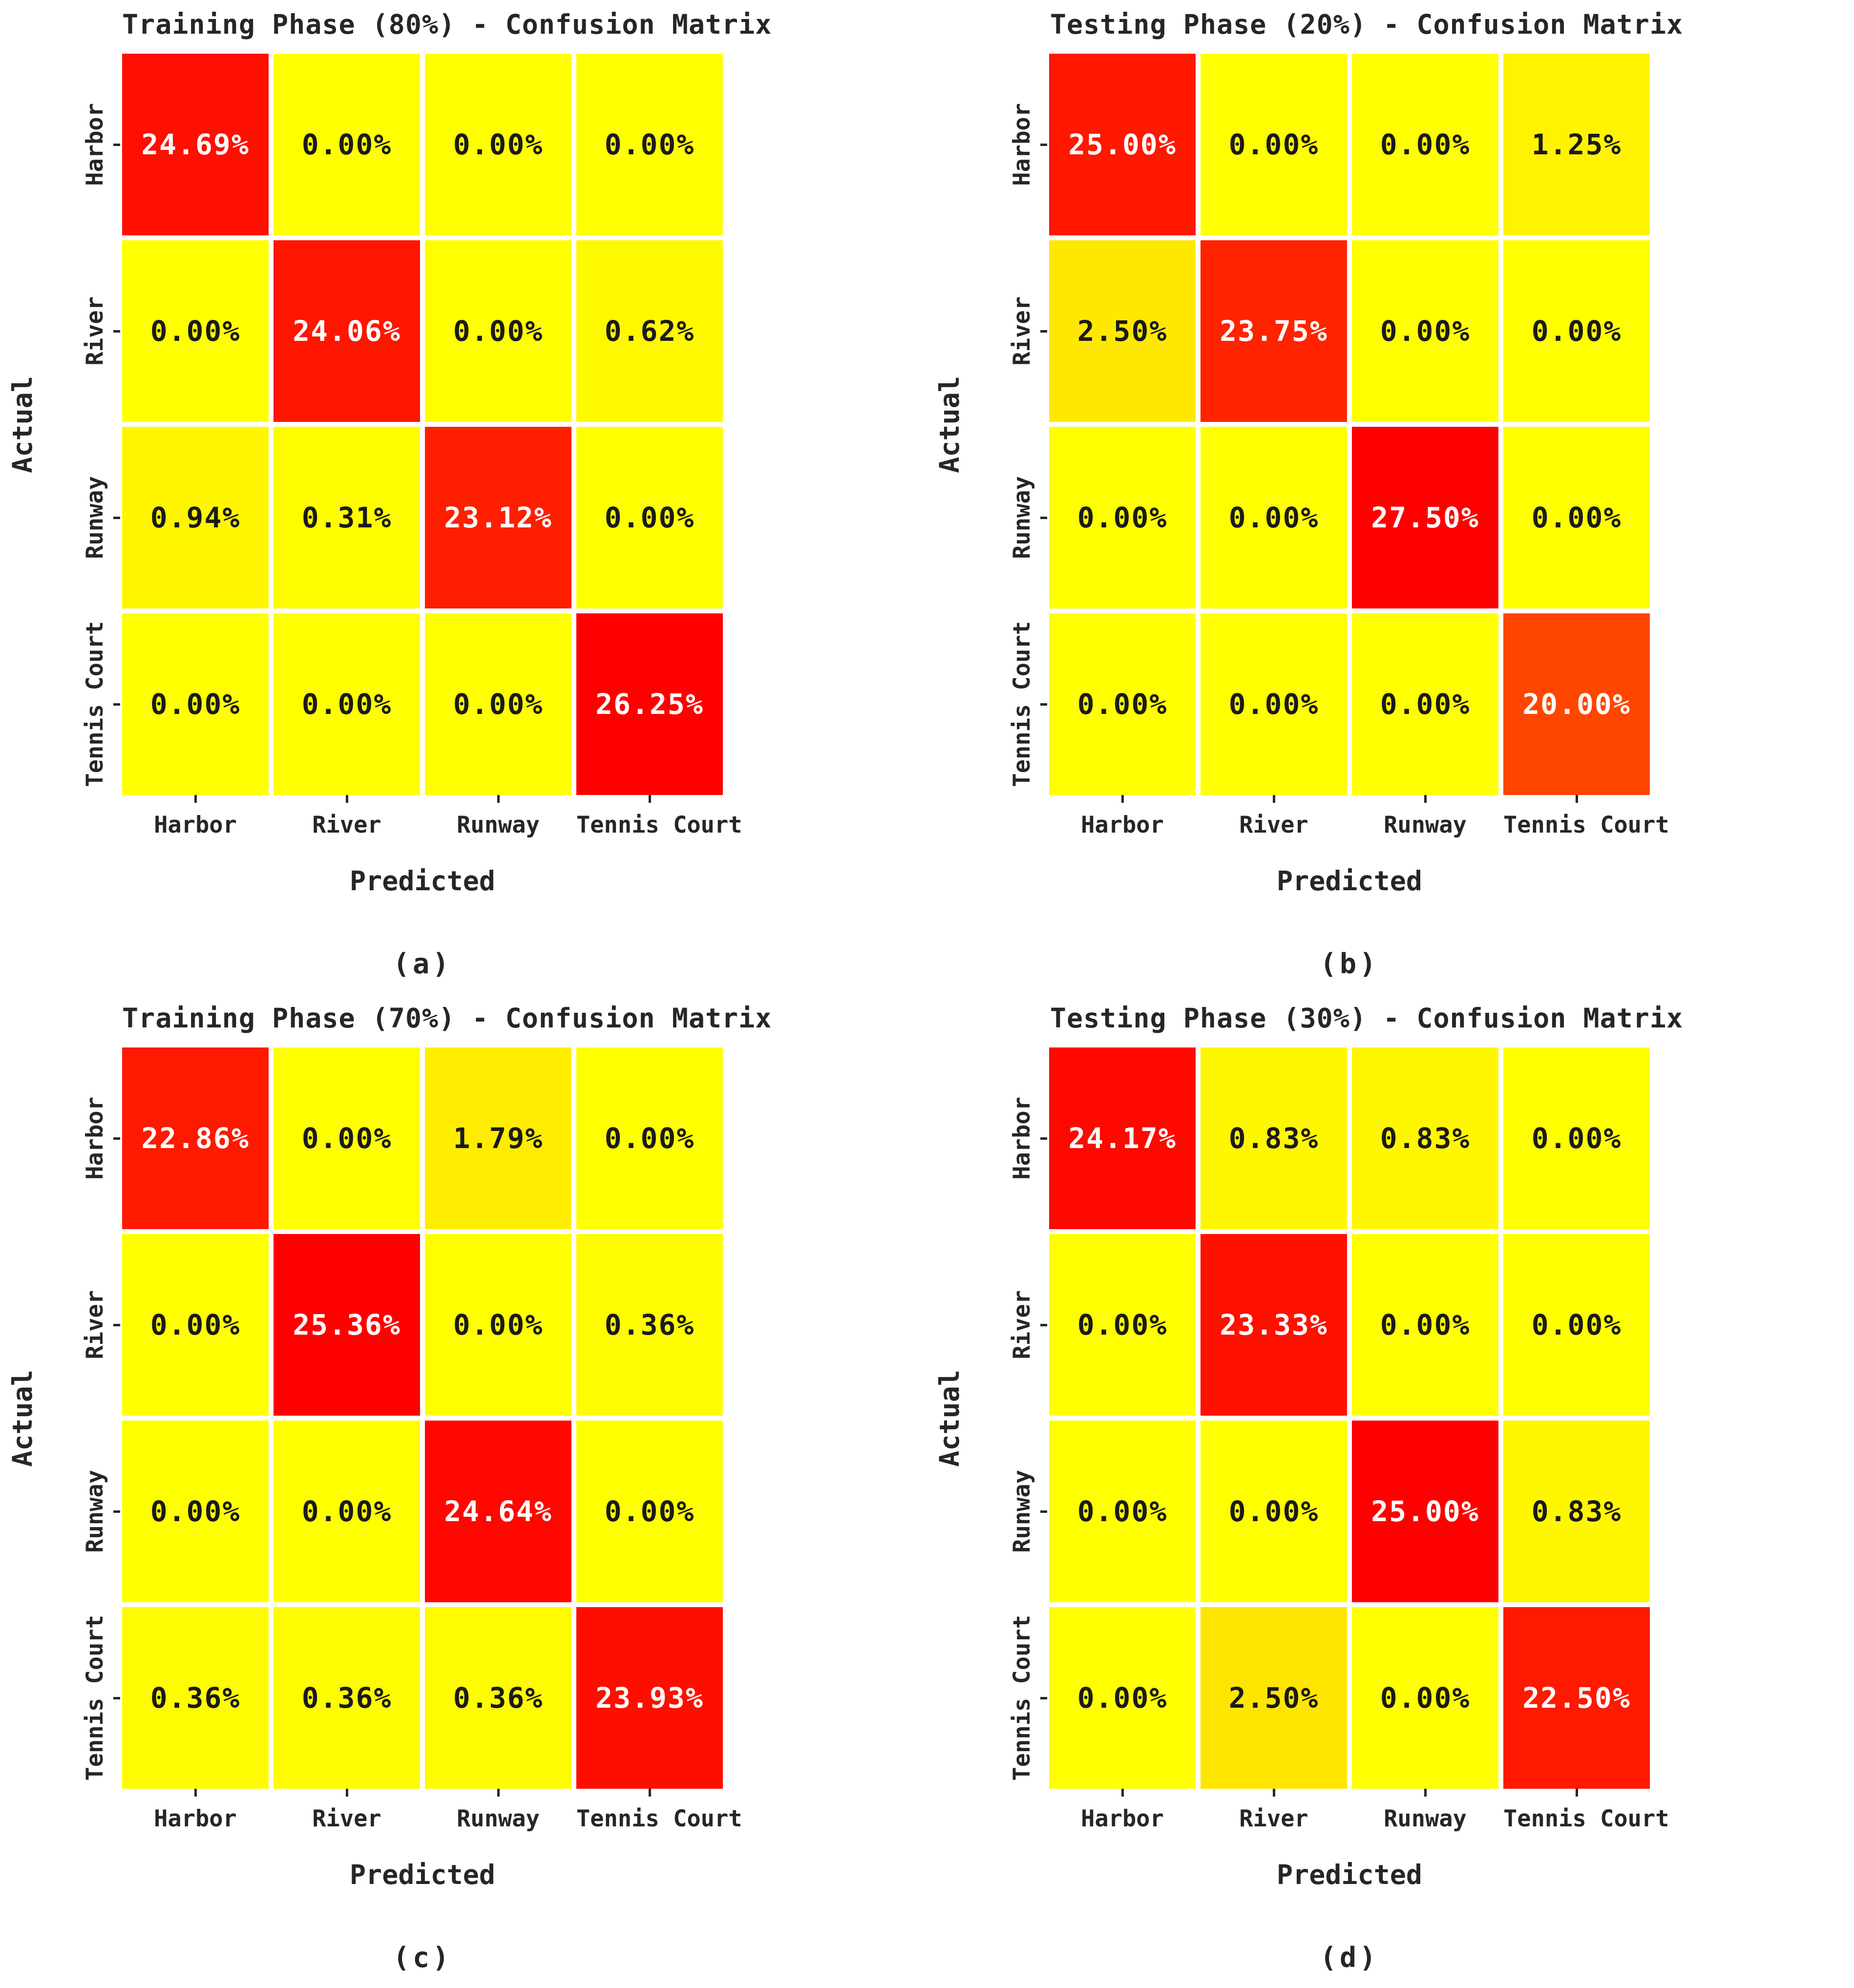 Image resolution: width=1854 pixels, height=1988 pixels. I want to click on matrix-cell: 25.00%, so click(1425, 1512).